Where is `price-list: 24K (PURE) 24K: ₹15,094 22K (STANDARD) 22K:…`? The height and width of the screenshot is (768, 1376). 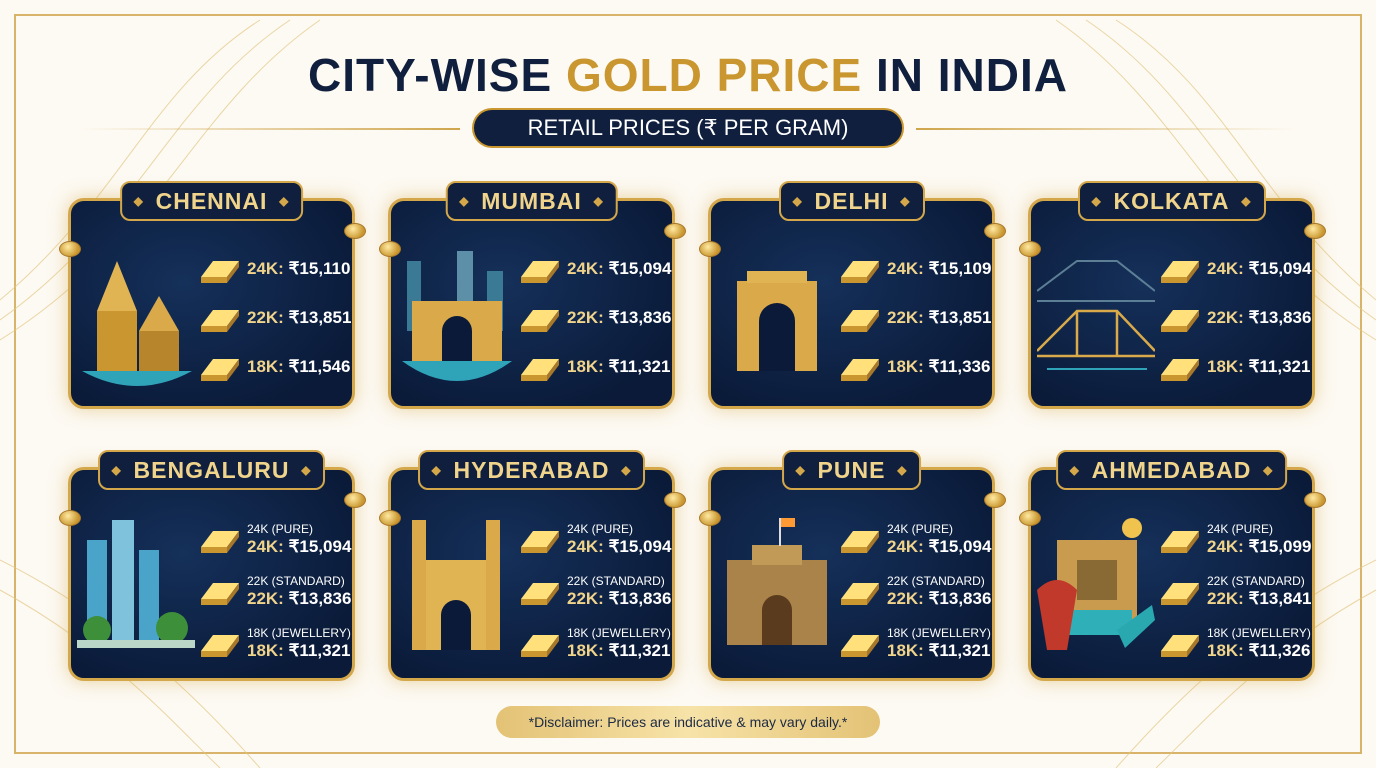
price-list: 24K (PURE) 24K: ₹15,094 22K (STANDARD) 22K:… is located at coordinates (277, 592).